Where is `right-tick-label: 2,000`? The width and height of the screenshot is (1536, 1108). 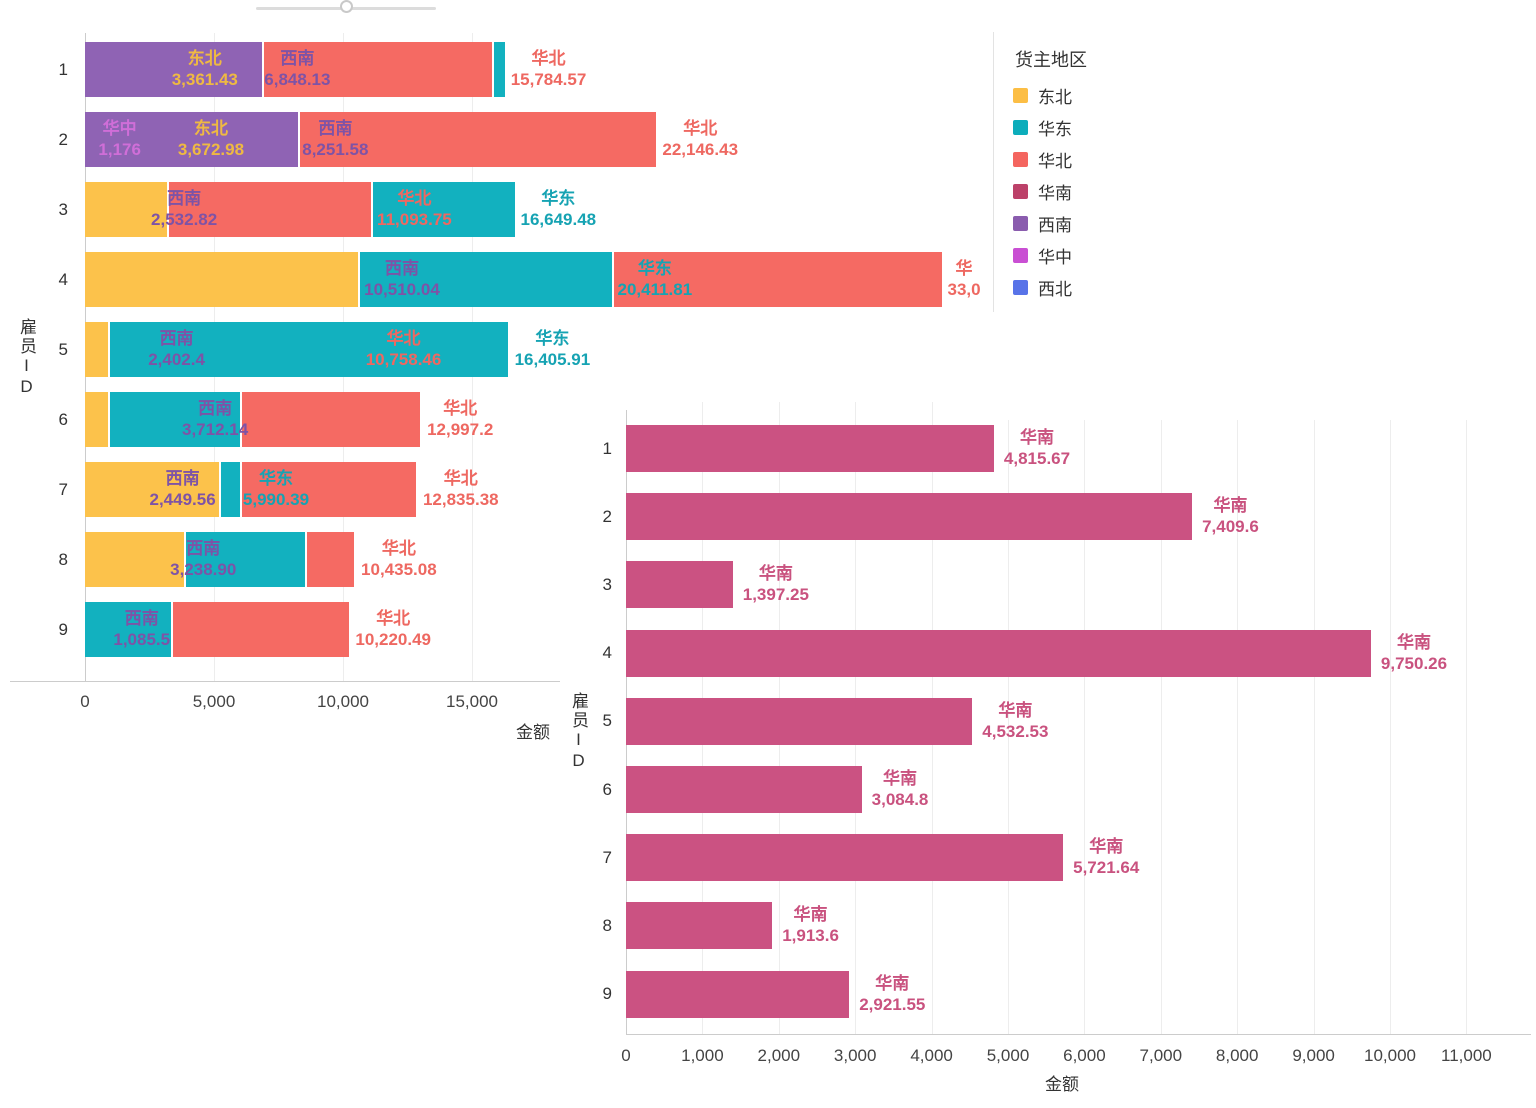 right-tick-label: 2,000 is located at coordinates (779, 1055).